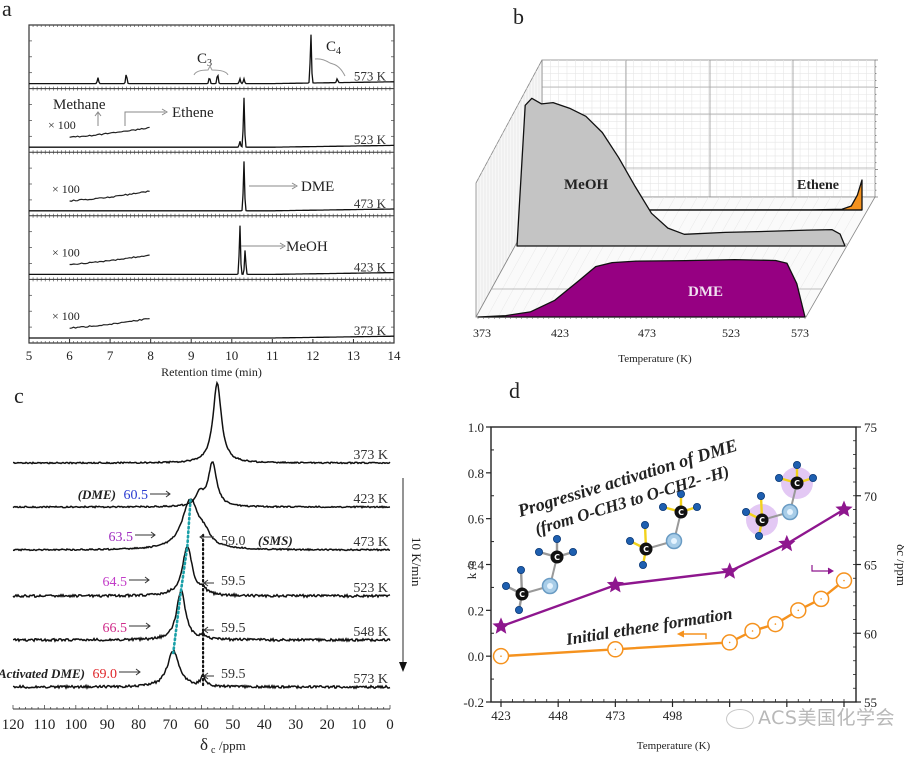 The height and width of the screenshot is (758, 904). Describe the element at coordinates (353, 355) in the screenshot. I see `panel-a-xtick-label: 13` at that location.